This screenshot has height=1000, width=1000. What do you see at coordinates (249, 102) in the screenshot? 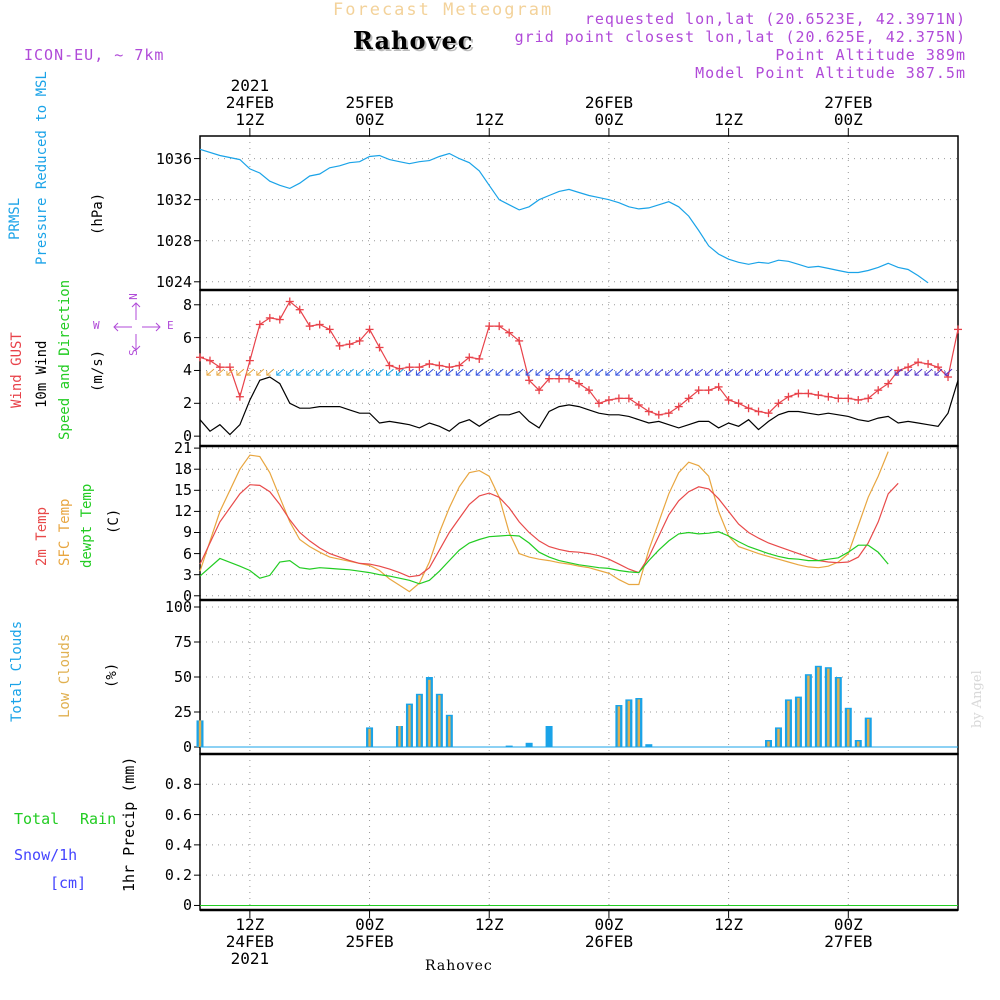
I see `top-time-label: 24FEB` at bounding box center [249, 102].